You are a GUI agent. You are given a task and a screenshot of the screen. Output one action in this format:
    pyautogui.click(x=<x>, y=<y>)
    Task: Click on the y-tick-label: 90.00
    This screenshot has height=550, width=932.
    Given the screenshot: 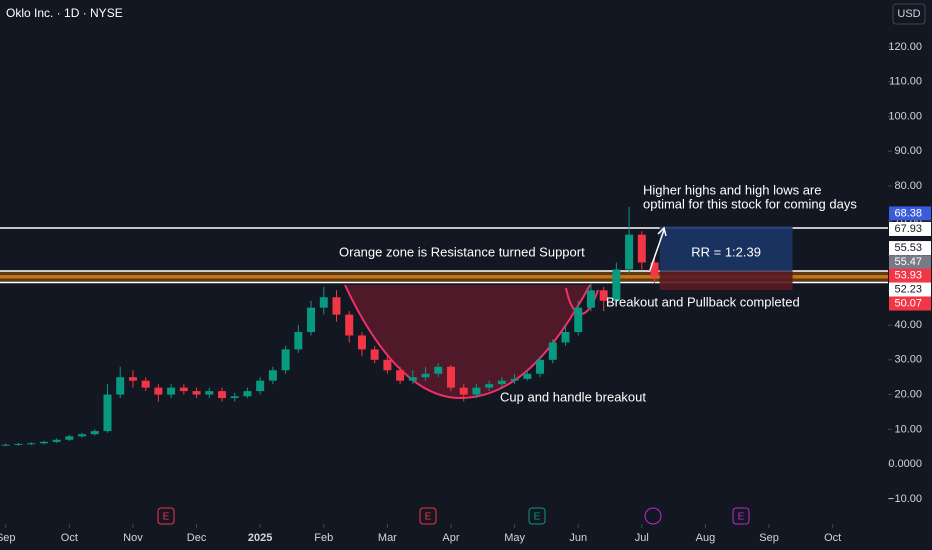 What is the action you would take?
    pyautogui.click(x=908, y=151)
    